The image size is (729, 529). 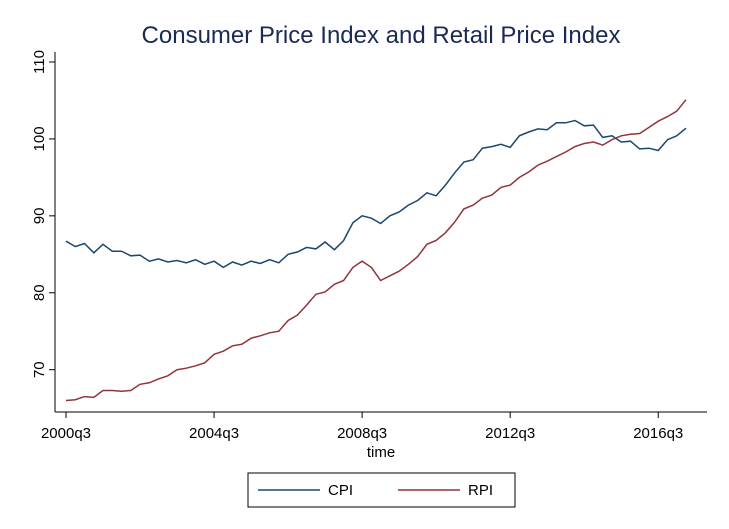 I want to click on y-tick-label: 100, so click(x=39, y=138).